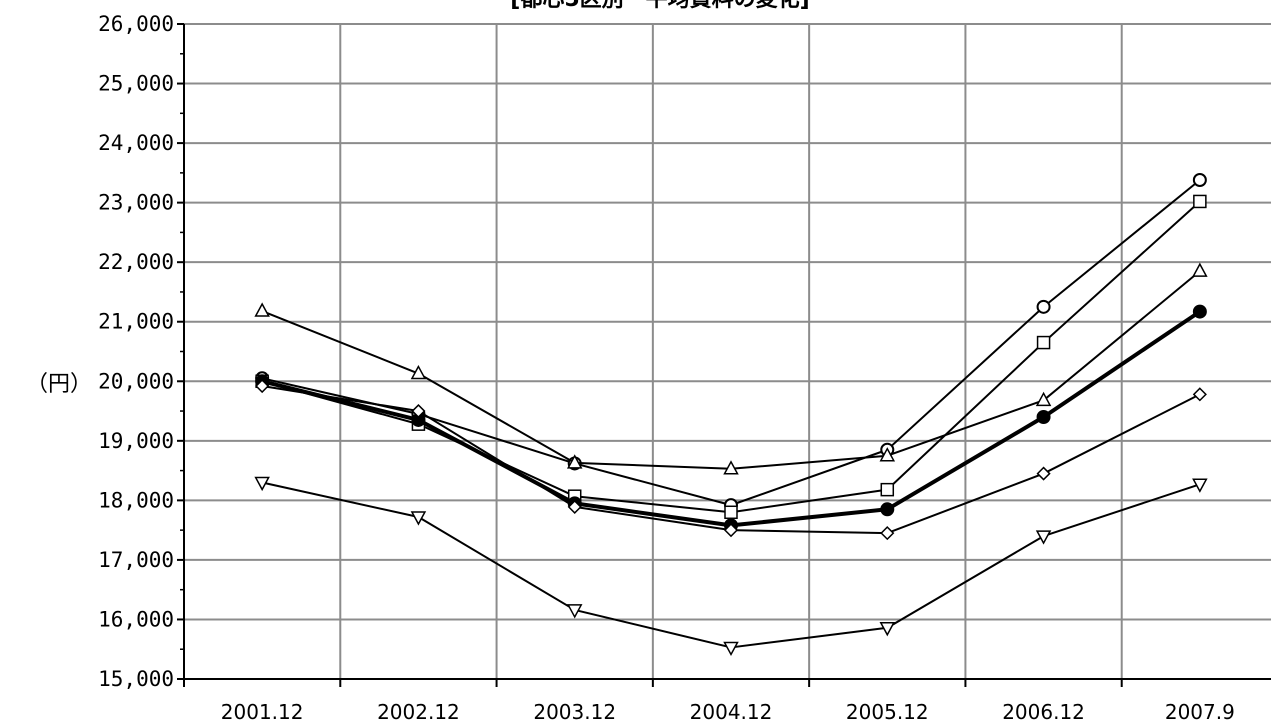 This screenshot has height=726, width=1271. What do you see at coordinates (59, 384) in the screenshot?
I see `y-axis-unit-label: （円）` at bounding box center [59, 384].